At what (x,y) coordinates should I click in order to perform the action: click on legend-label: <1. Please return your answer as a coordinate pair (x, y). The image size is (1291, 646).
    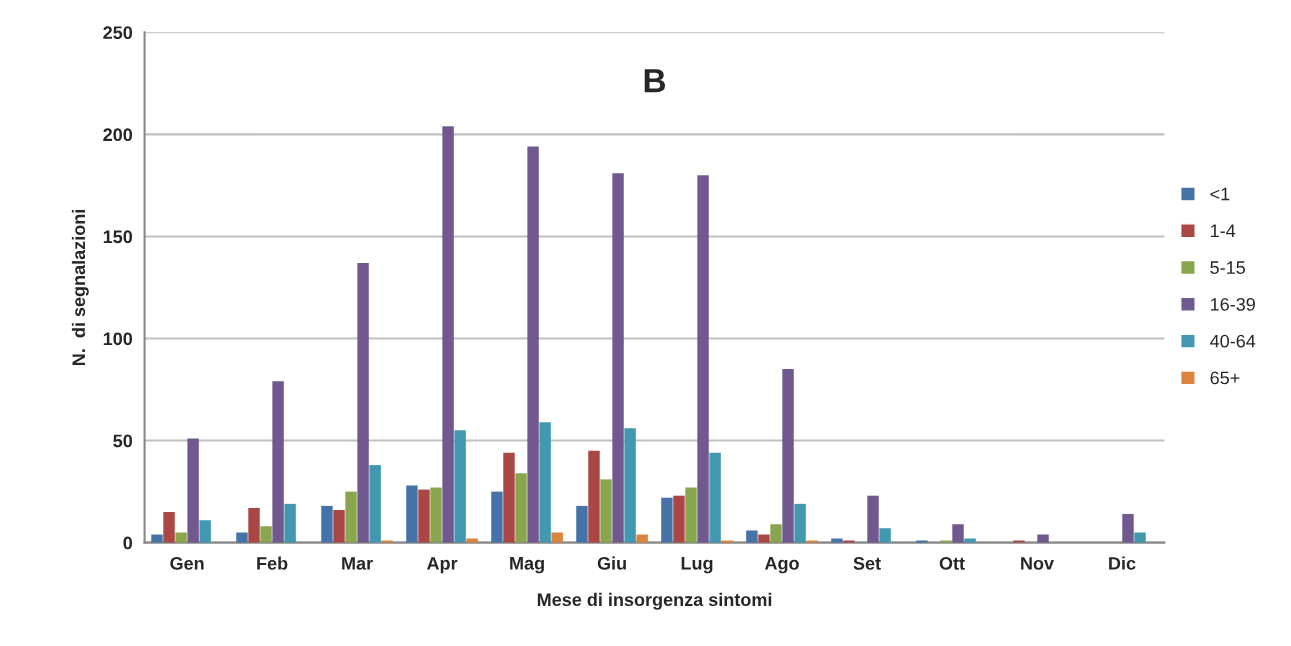
    Looking at the image, I should click on (1220, 194).